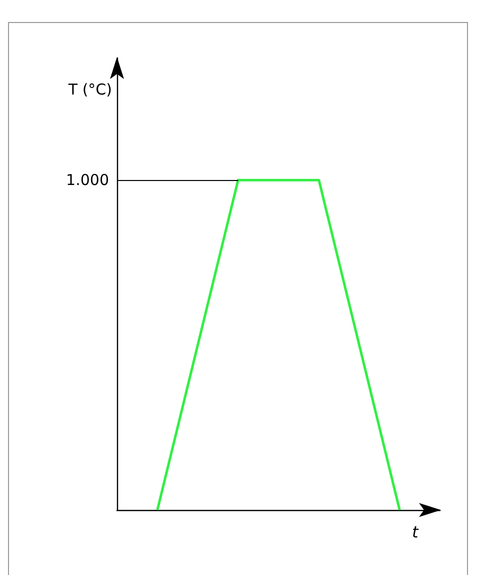  I want to click on text: T (°C), so click(89, 89).